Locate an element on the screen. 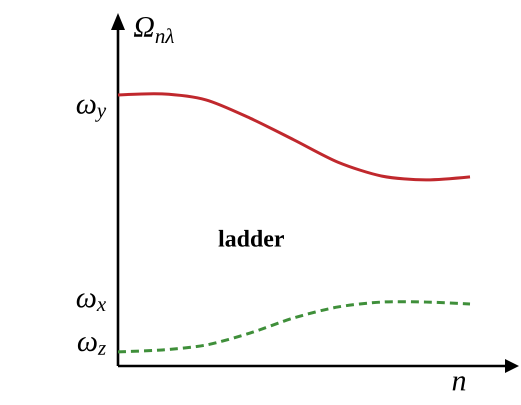 The height and width of the screenshot is (405, 521). text: ω$_{y}$ is located at coordinates (91, 111).